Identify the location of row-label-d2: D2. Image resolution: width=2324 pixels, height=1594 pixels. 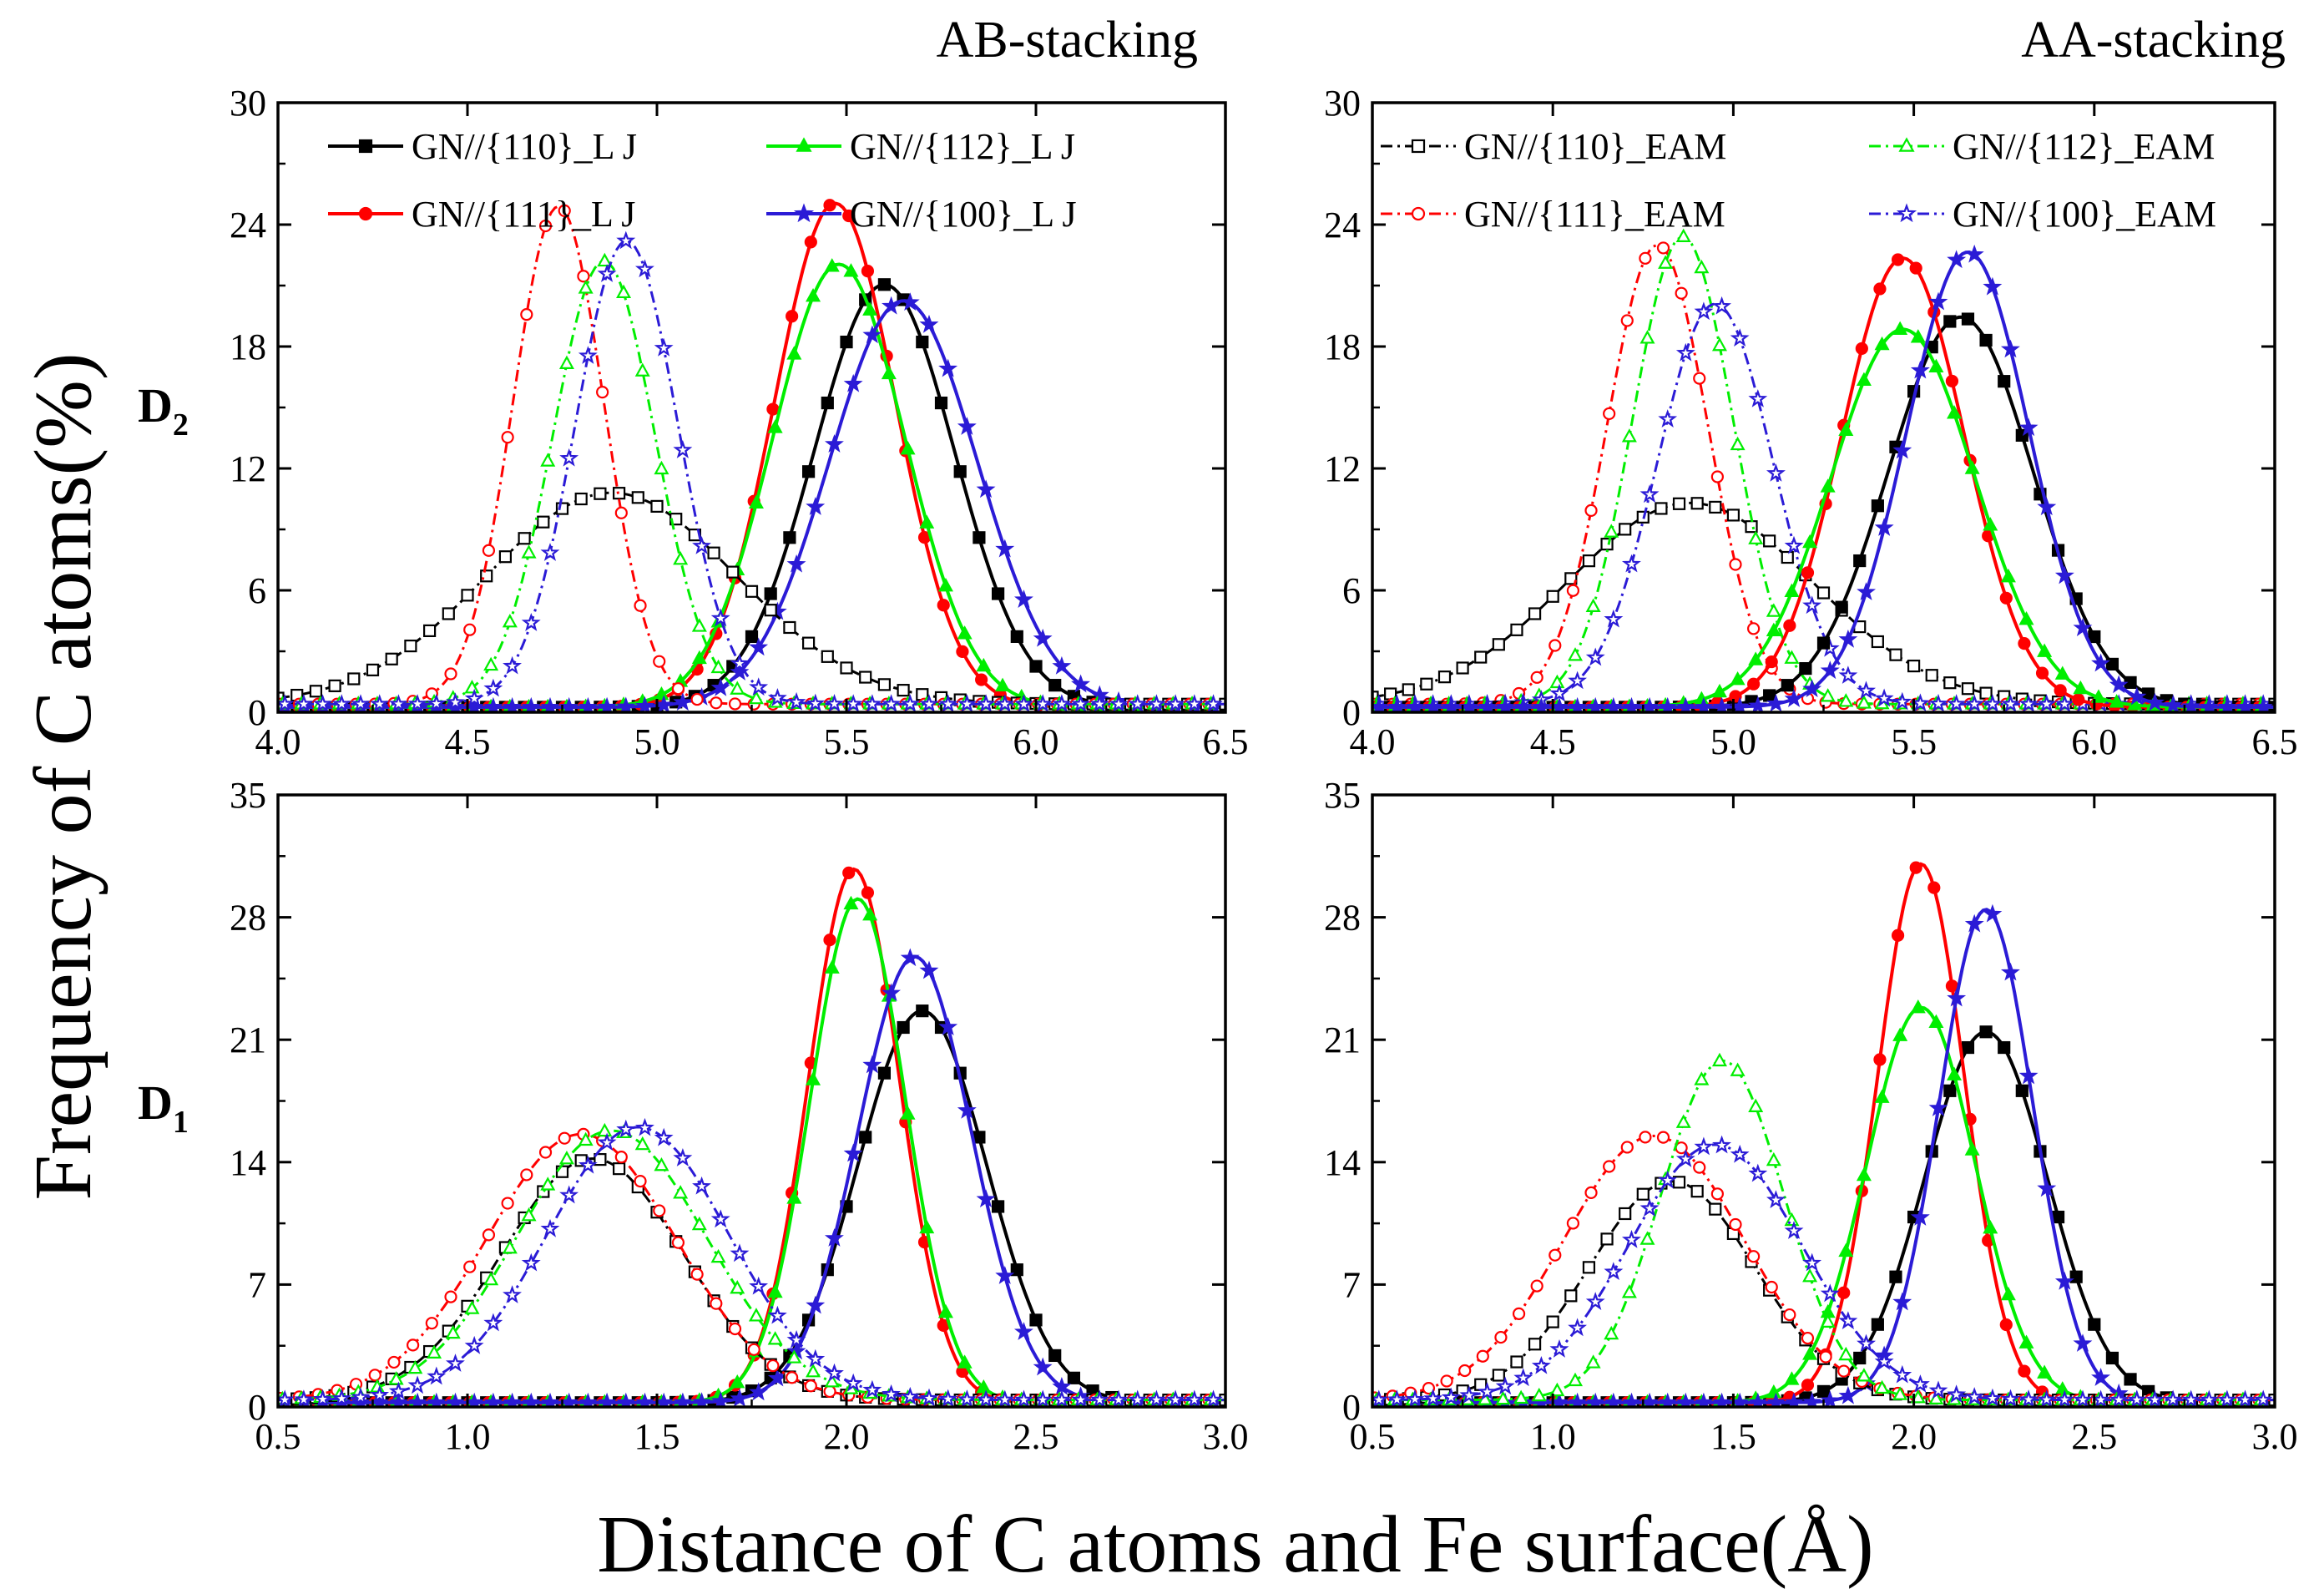
(163, 410).